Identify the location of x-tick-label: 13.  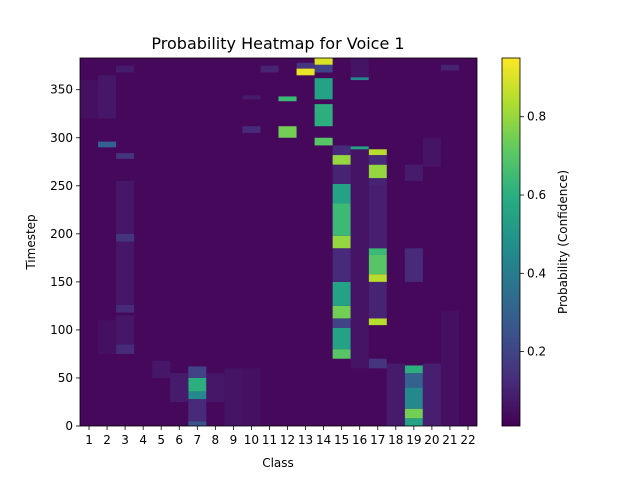
(305, 440).